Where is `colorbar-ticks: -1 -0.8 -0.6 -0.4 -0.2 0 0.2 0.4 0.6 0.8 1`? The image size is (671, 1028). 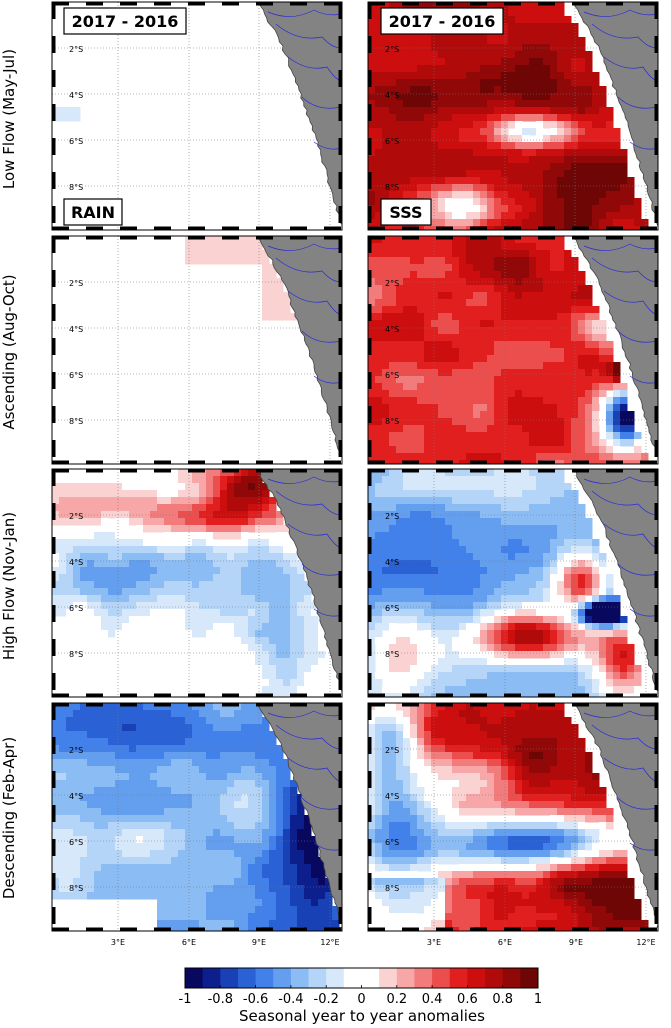 colorbar-ticks: -1 -0.8 -0.6 -0.4 -0.2 0 0.2 0.4 0.6 0.8 1 is located at coordinates (360, 996).